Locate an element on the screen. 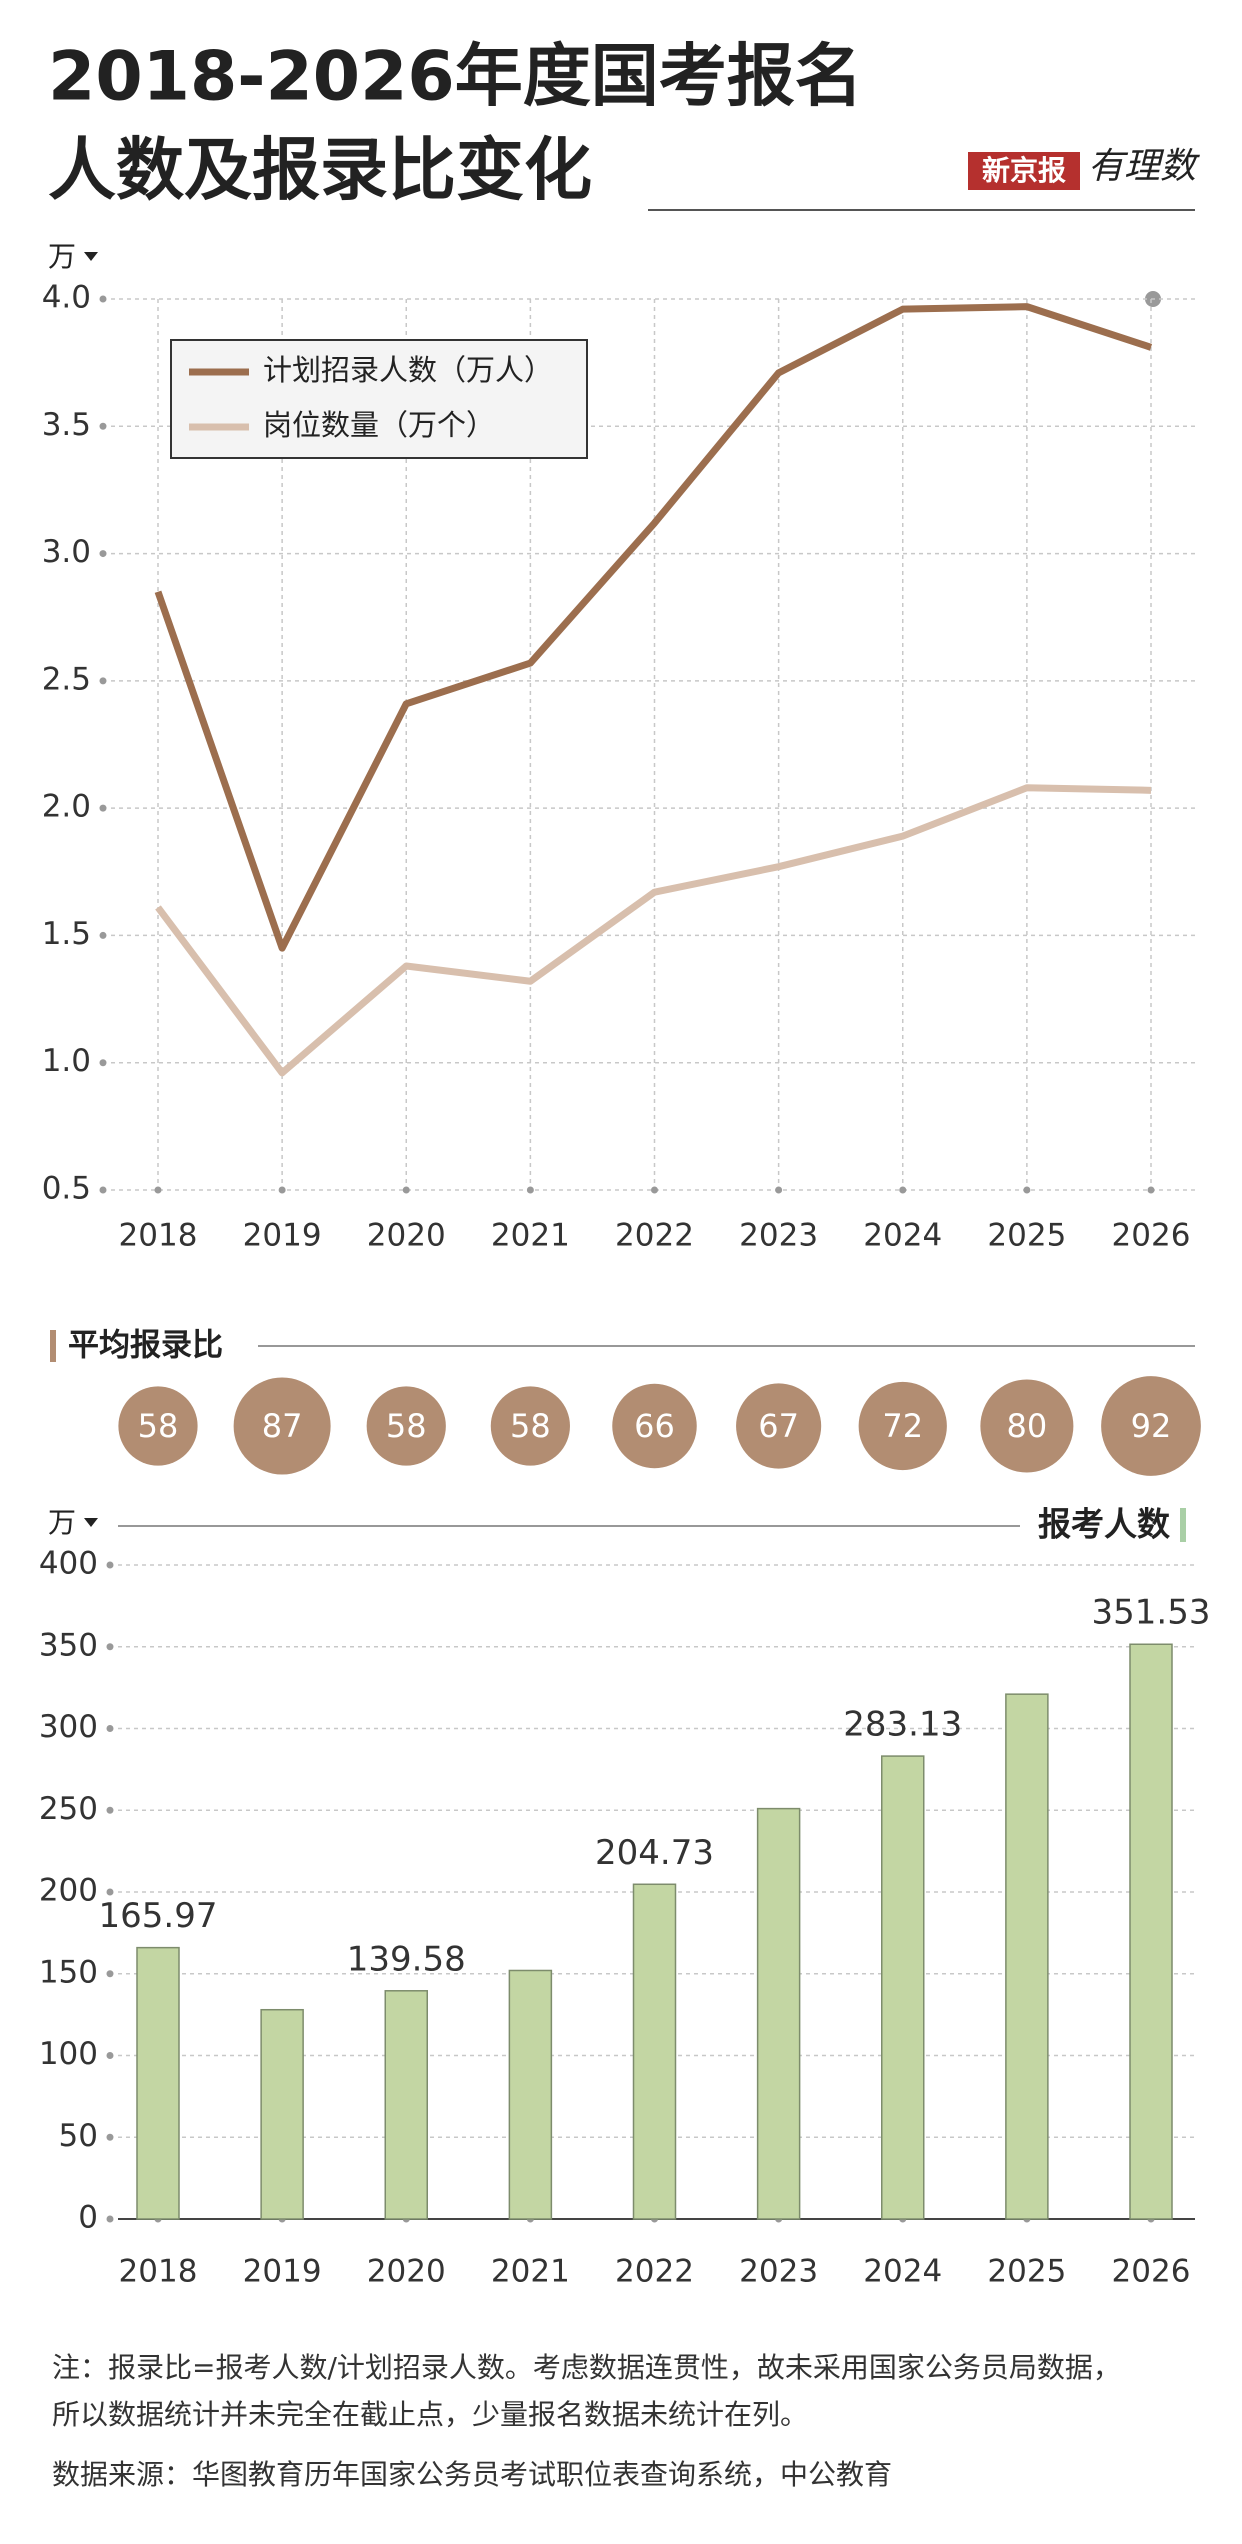 The width and height of the screenshot is (1242, 2544). section-title: 报考人数 is located at coordinates (1104, 1524).